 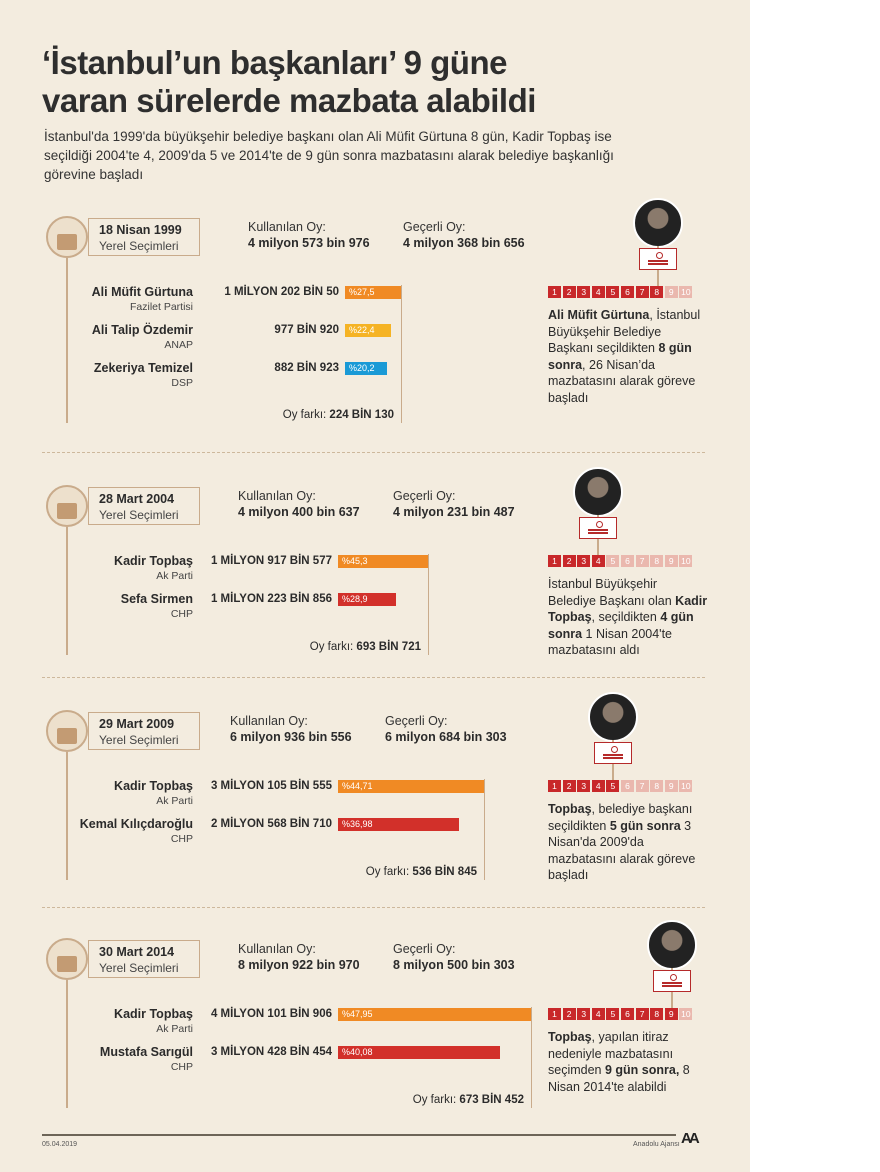 What do you see at coordinates (181, 614) in the screenshot?
I see `candidate-party: CHP` at bounding box center [181, 614].